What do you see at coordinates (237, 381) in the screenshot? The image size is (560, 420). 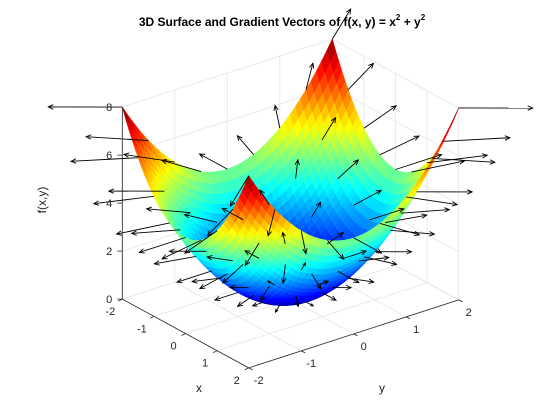 I see `x-tick-label: 2` at bounding box center [237, 381].